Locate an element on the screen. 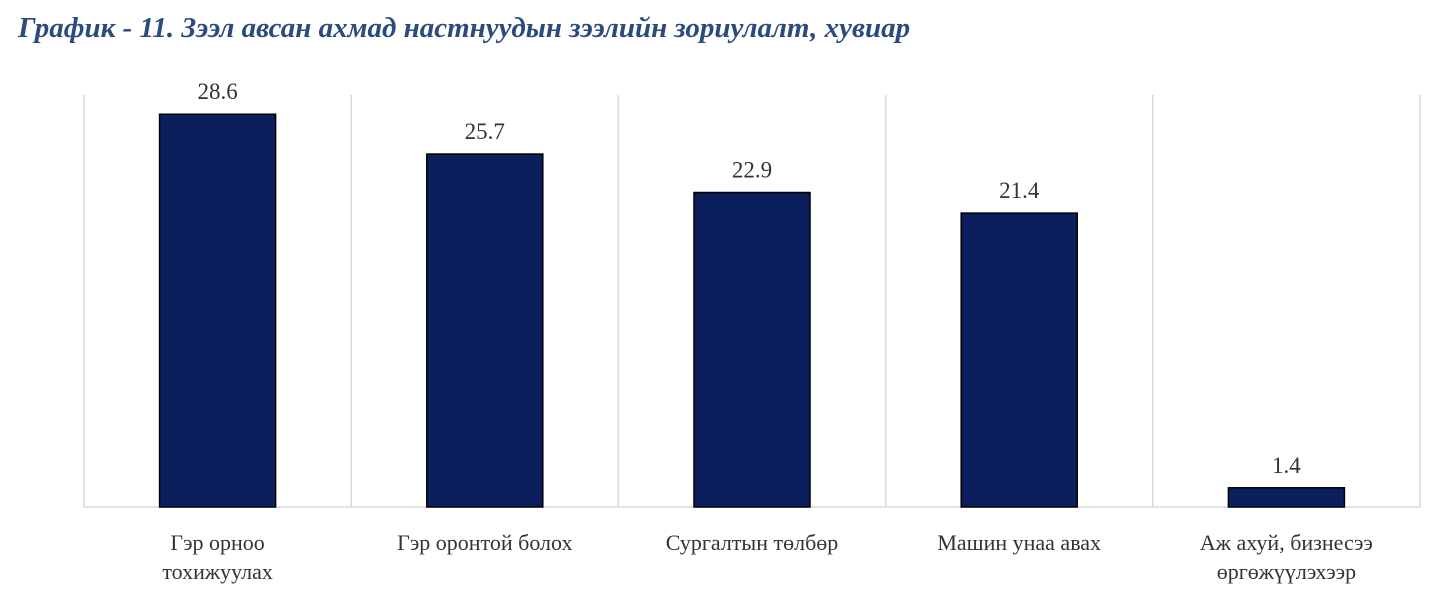 This screenshot has height=616, width=1434. category-label: Гэр орноо is located at coordinates (217, 542).